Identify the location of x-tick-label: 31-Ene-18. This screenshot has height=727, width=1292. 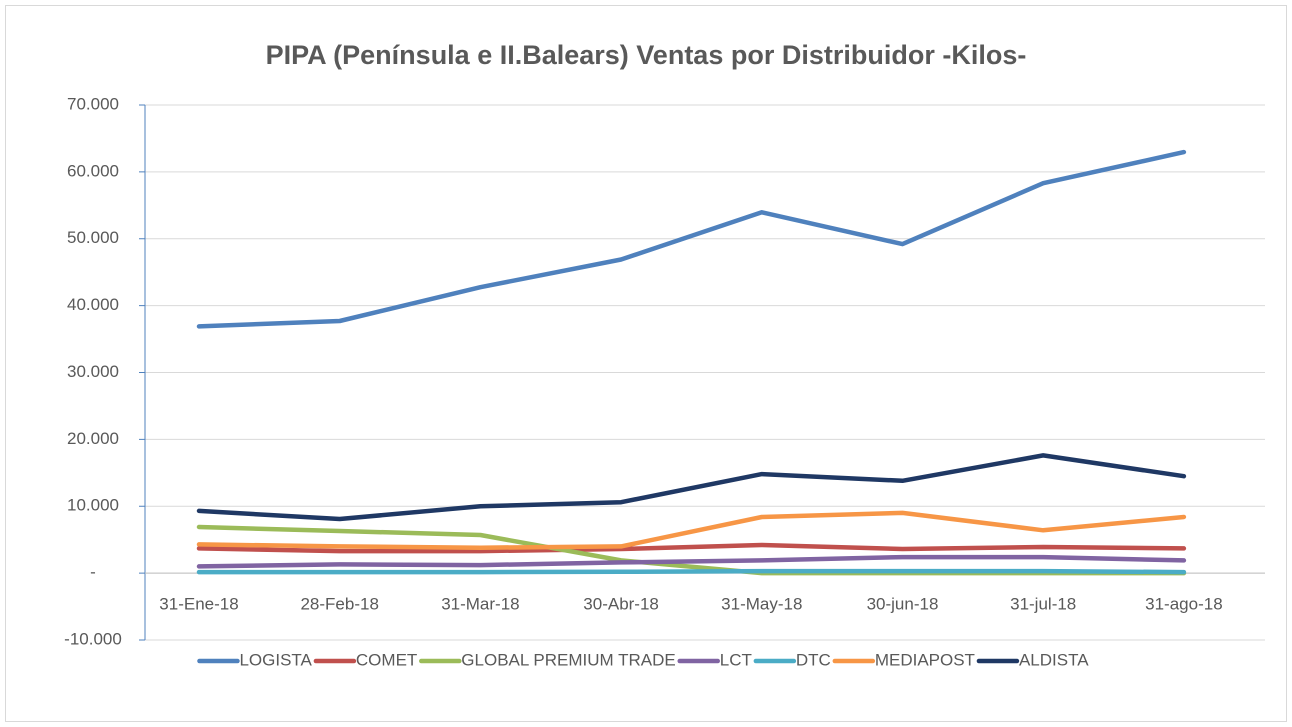
(198, 603).